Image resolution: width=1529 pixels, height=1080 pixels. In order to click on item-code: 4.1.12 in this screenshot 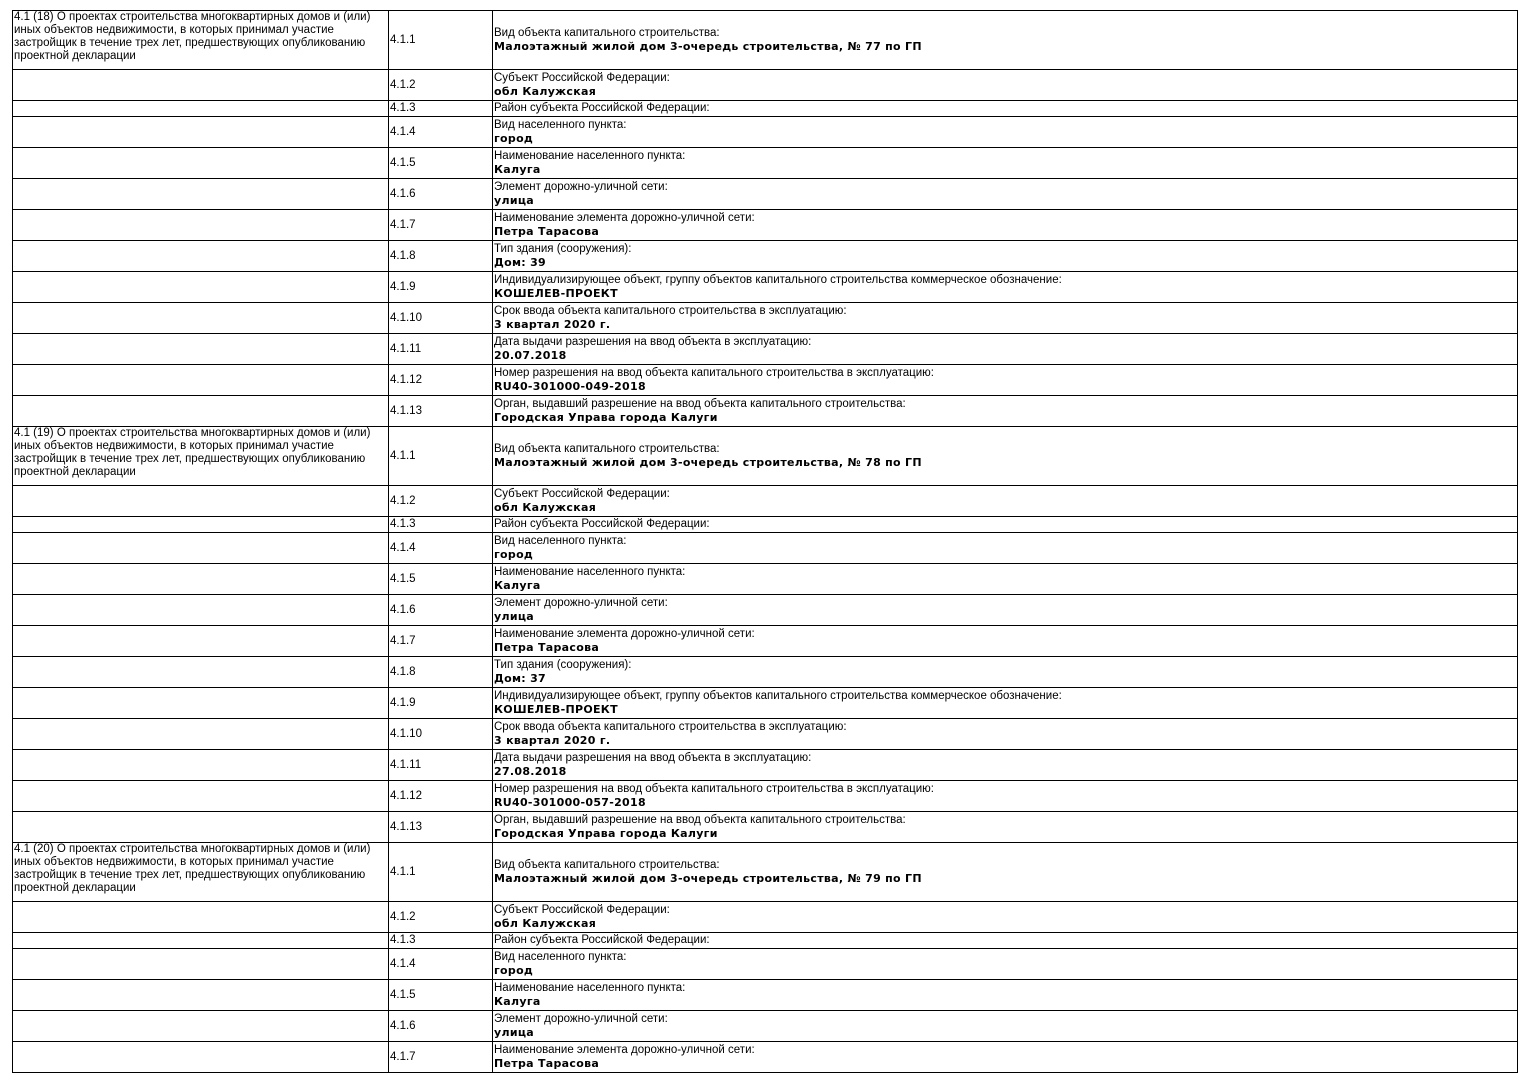, I will do `click(440, 796)`.